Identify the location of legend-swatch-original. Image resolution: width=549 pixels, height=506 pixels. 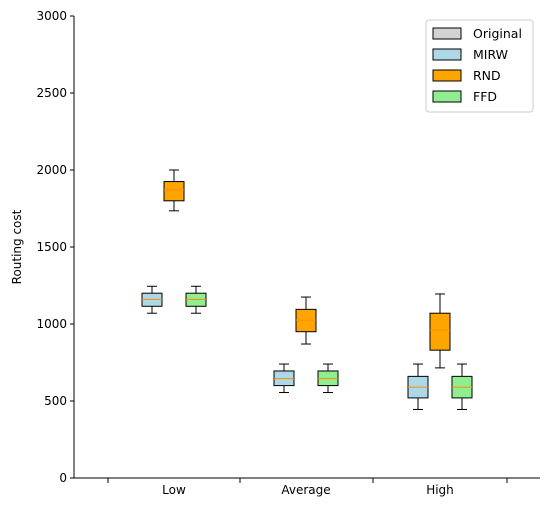
(447, 33).